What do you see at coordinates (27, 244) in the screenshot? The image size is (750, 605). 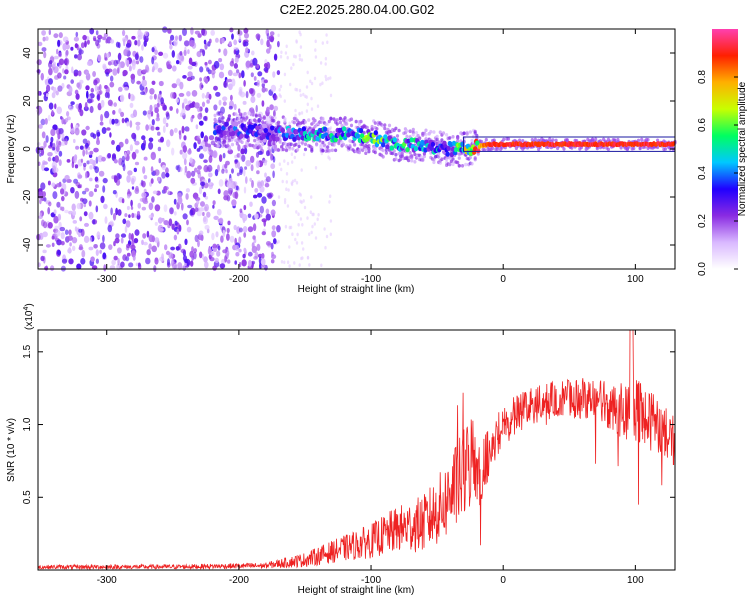 I see `y-tick-label: -40` at bounding box center [27, 244].